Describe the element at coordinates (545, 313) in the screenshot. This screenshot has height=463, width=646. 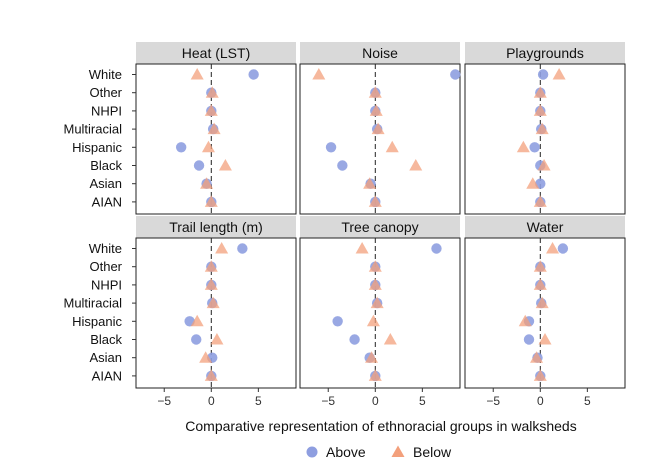
I see `panel-frame-water` at that location.